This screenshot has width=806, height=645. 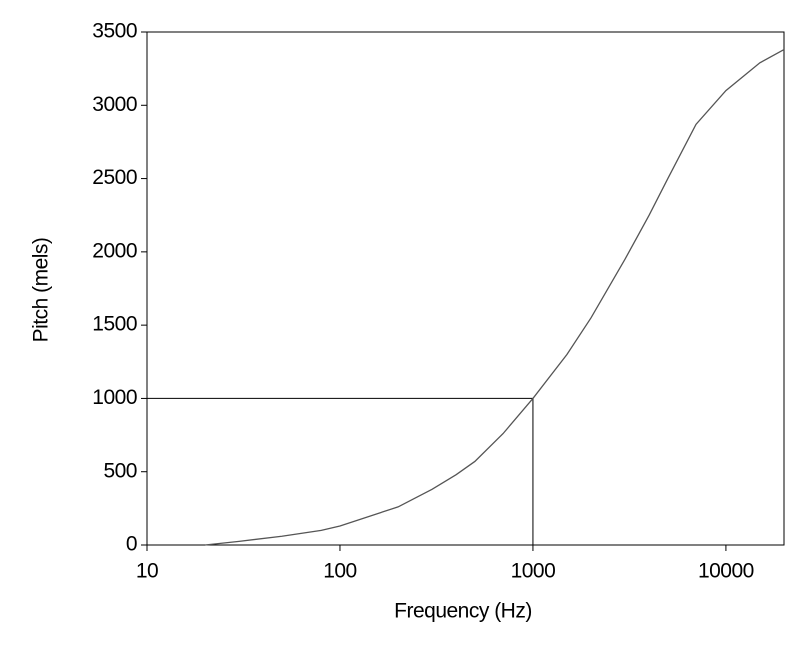 What do you see at coordinates (120, 470) in the screenshot?
I see `y-tick-label: 500` at bounding box center [120, 470].